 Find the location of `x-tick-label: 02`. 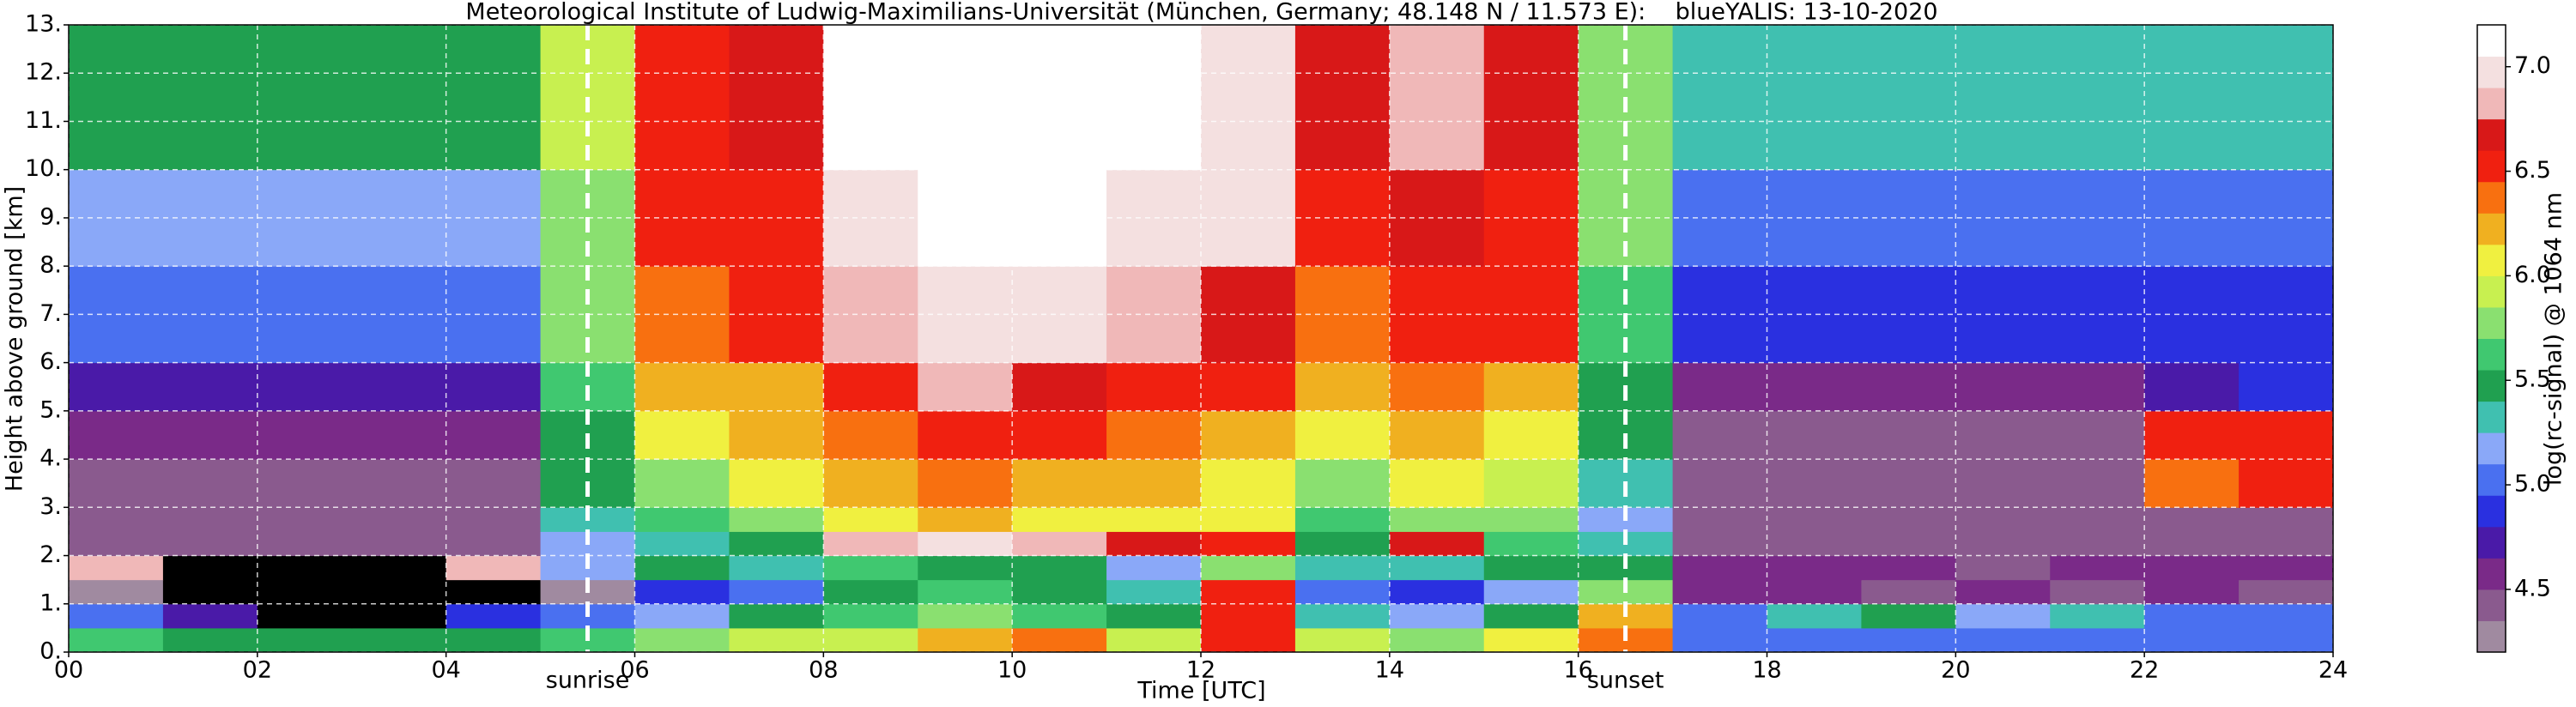

x-tick-label: 02 is located at coordinates (257, 670).